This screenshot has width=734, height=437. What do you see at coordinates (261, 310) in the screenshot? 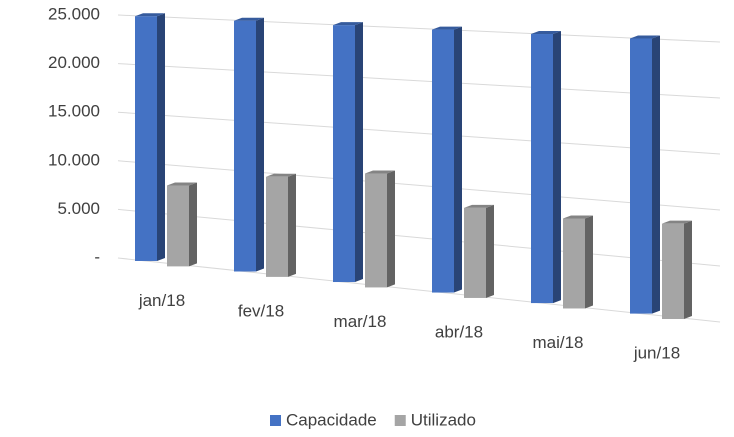
I see `x-tick-label: fev/18` at bounding box center [261, 310].